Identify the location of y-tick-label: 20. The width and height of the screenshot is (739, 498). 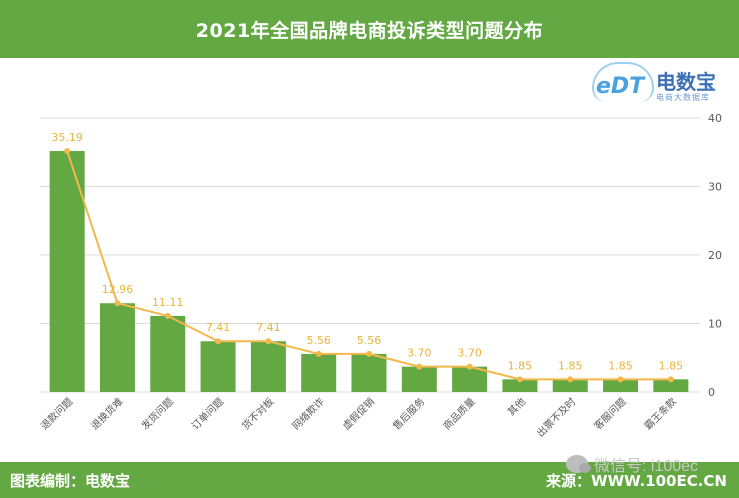
(715, 255).